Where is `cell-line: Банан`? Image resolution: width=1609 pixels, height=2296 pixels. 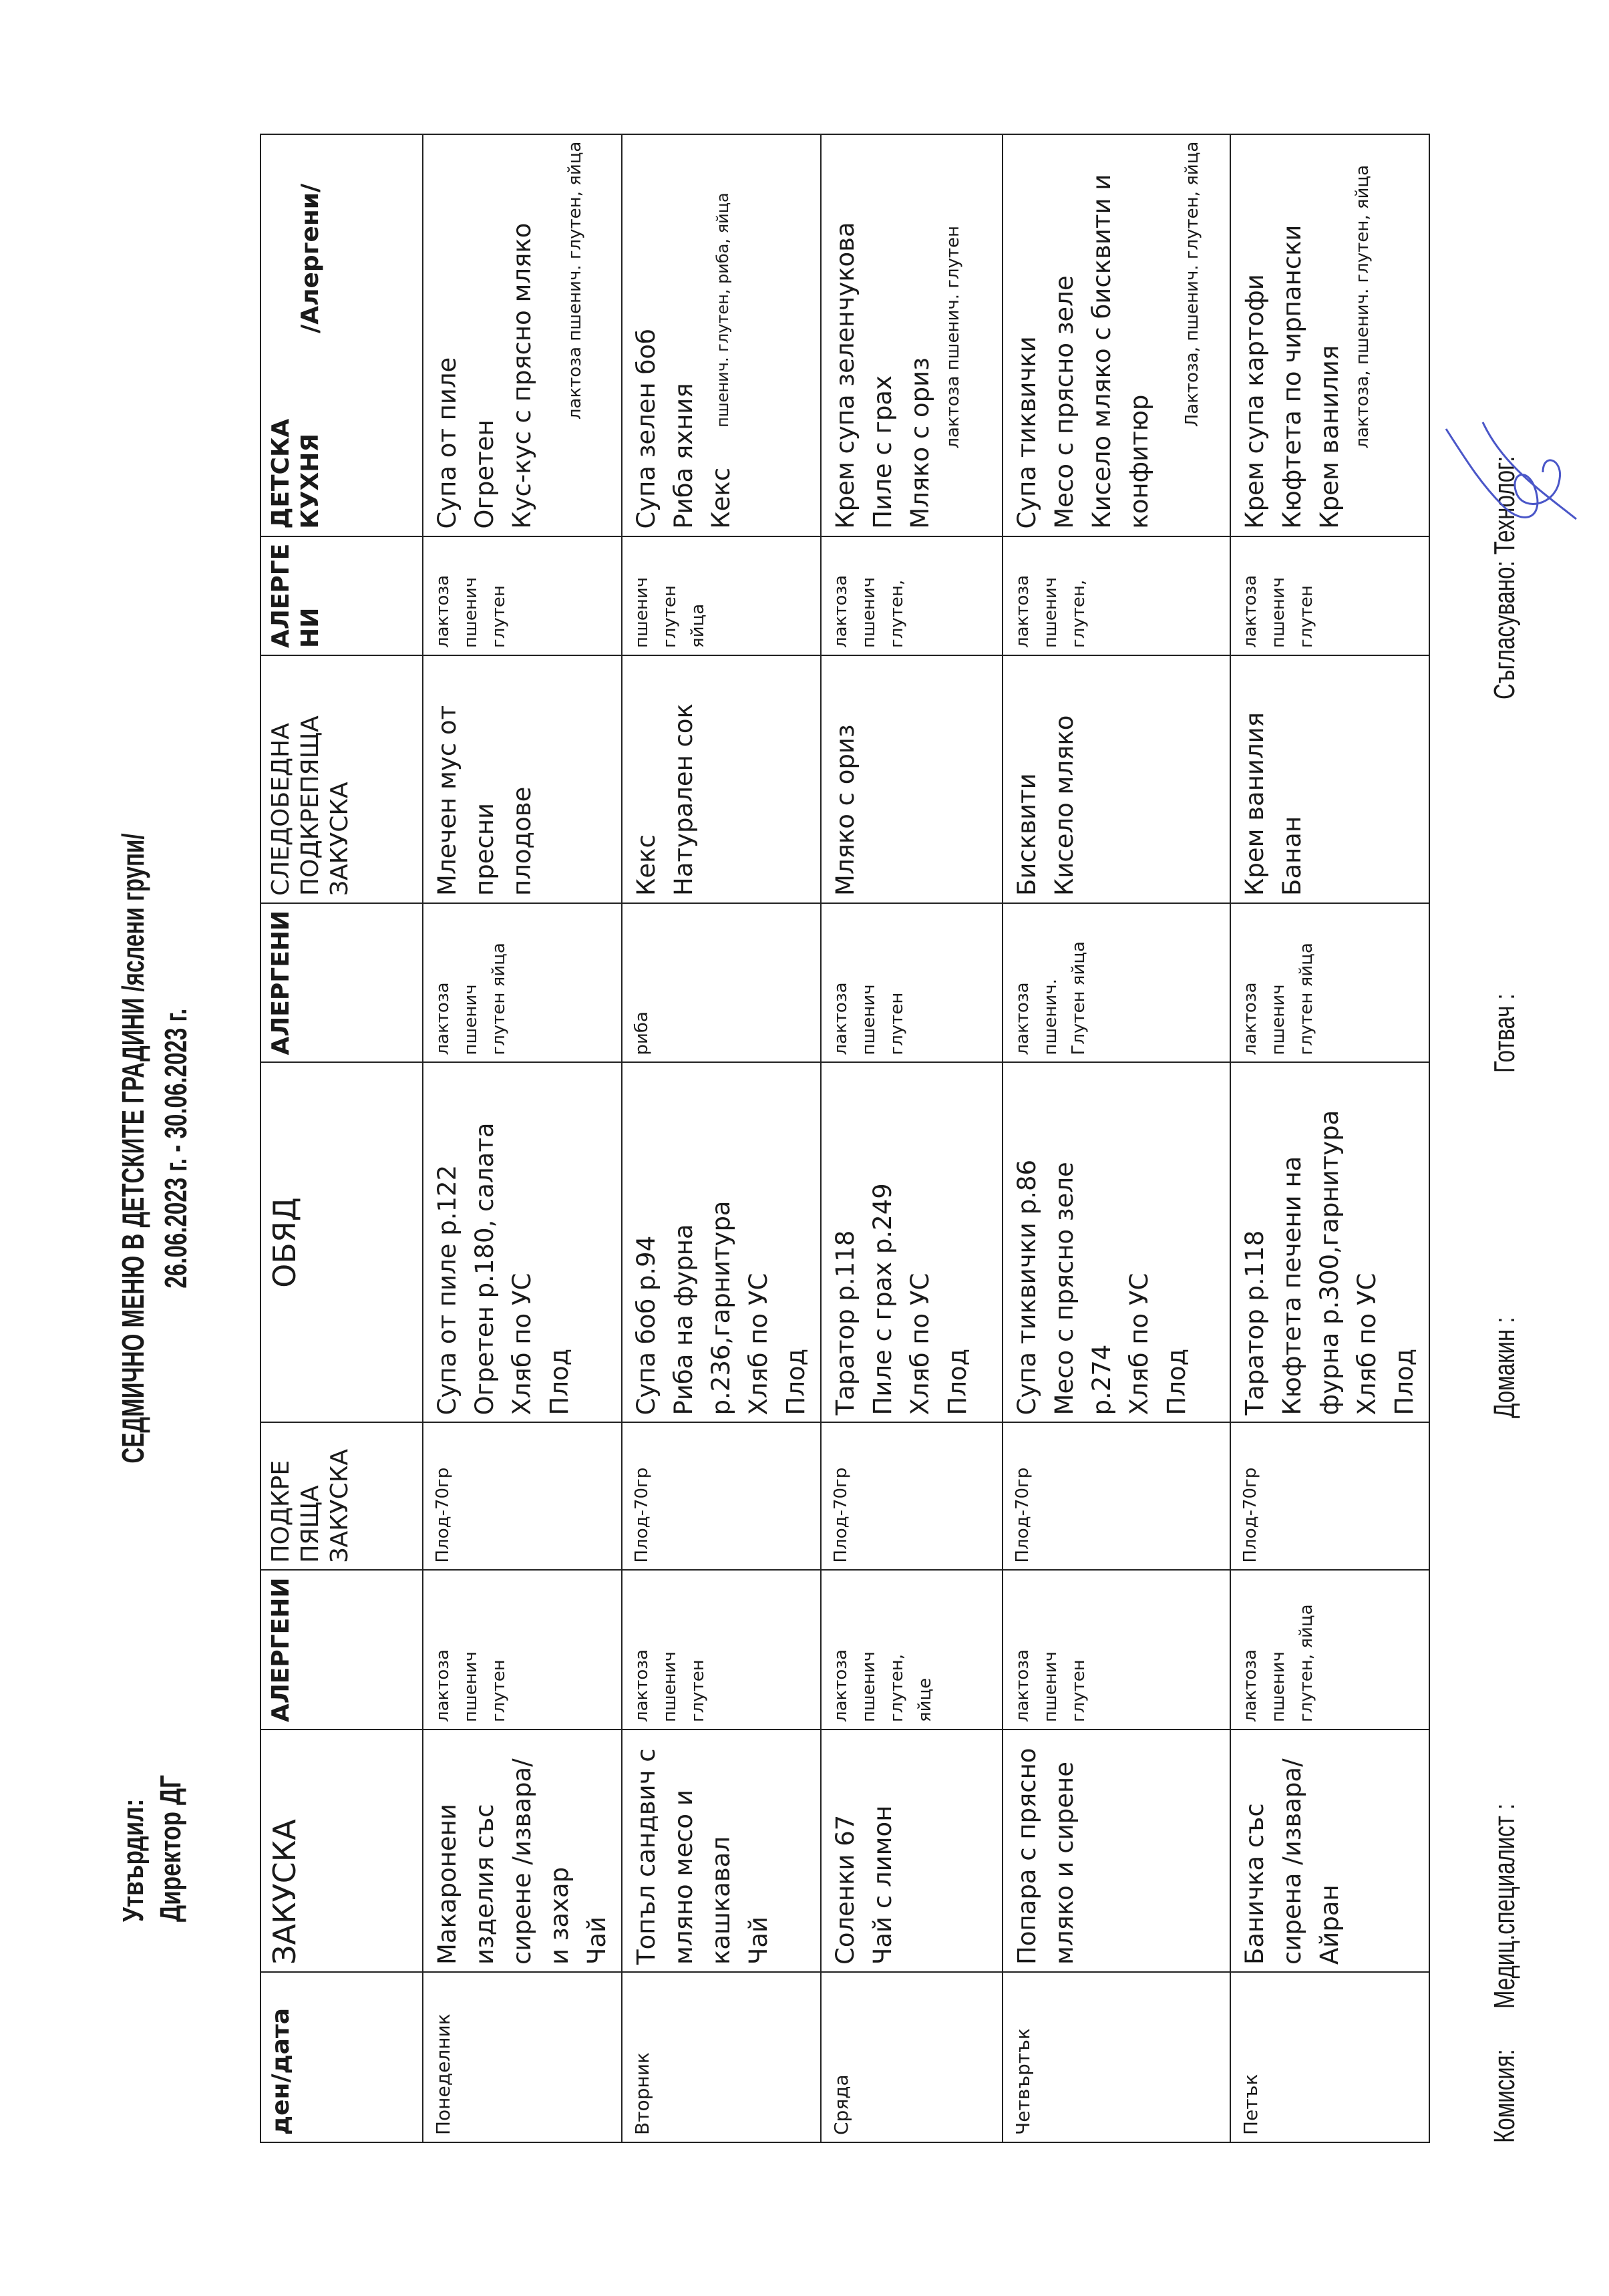
cell-line: Банан is located at coordinates (1292, 856).